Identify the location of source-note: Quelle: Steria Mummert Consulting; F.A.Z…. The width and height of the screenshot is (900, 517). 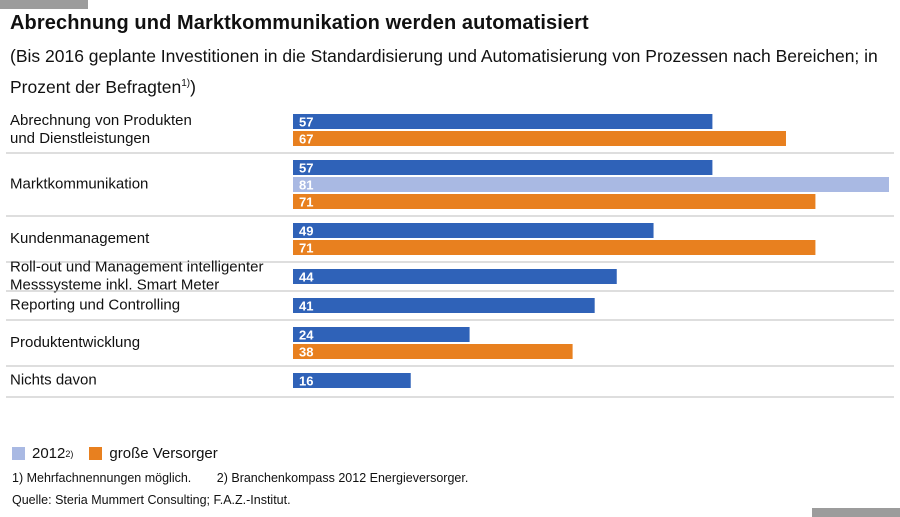
(151, 500).